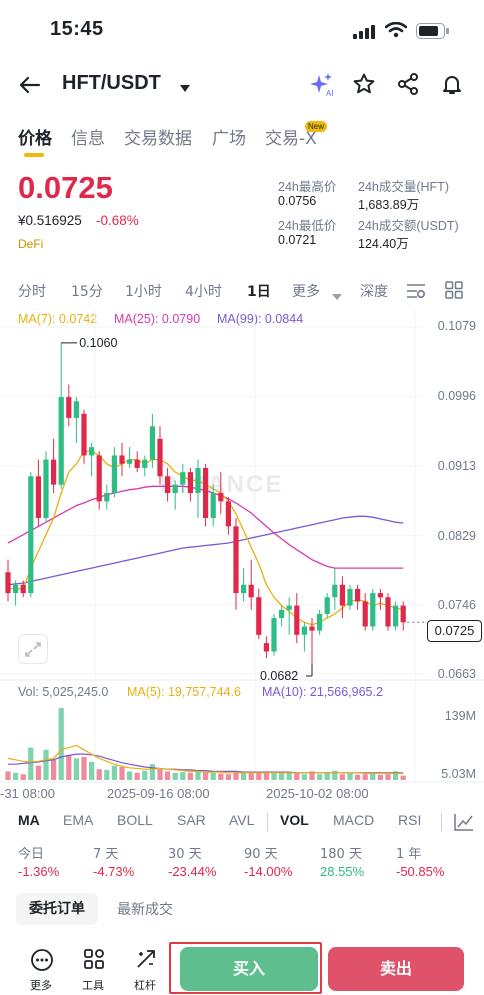  Describe the element at coordinates (456, 674) in the screenshot. I see `price-tick: 0.0663` at that location.